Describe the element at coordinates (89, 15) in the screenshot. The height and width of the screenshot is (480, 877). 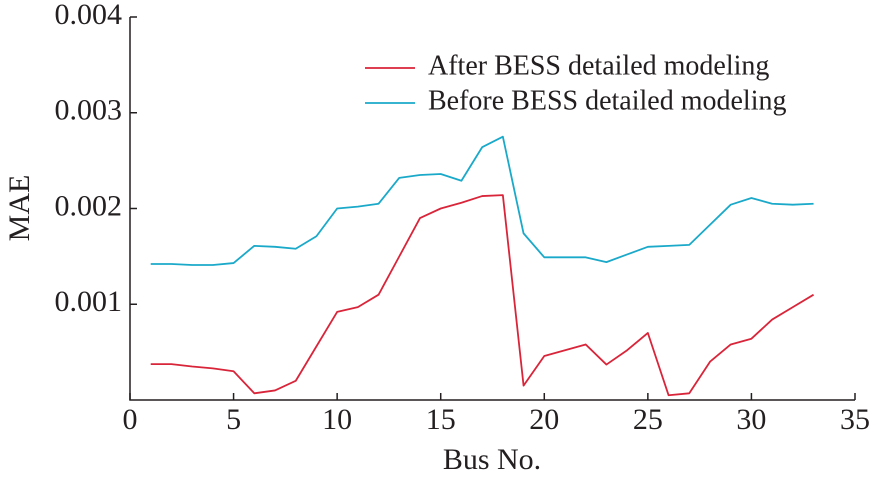
I see `y-tick-label: 0.004` at that location.